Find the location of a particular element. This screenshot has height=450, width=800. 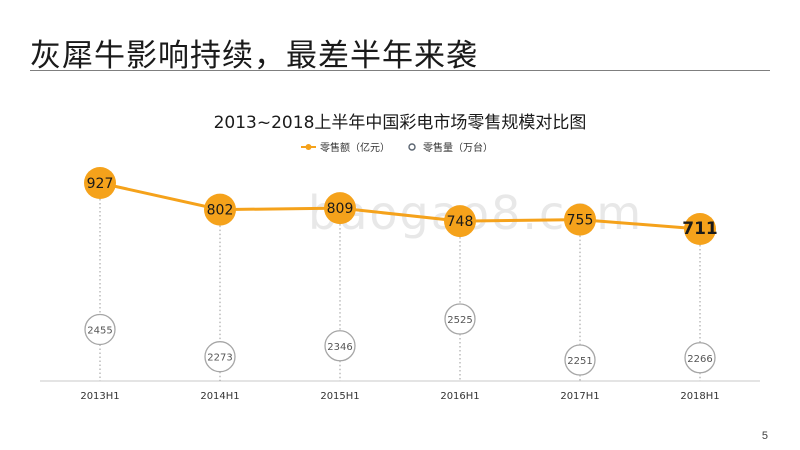

sales-label: 802 is located at coordinates (220, 211).